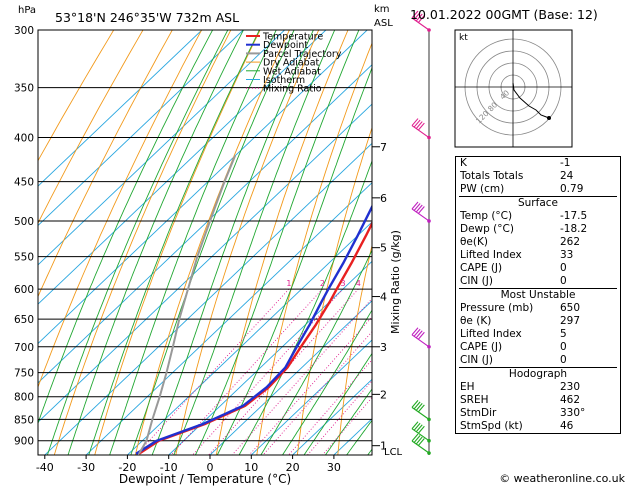 The image size is (629, 486). I want to click on temperature-tick-label: -40, so click(45, 467).